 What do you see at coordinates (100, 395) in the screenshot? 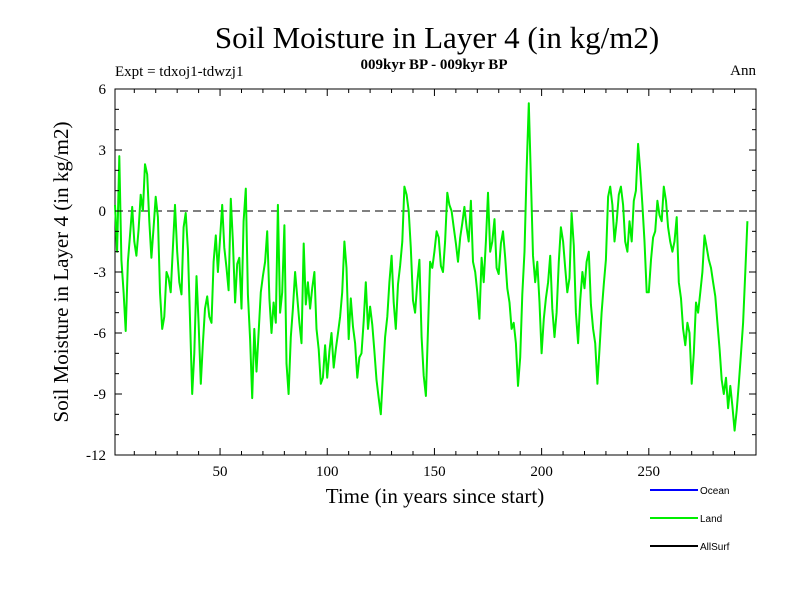
I see `y-tick-label: -9` at bounding box center [100, 395].